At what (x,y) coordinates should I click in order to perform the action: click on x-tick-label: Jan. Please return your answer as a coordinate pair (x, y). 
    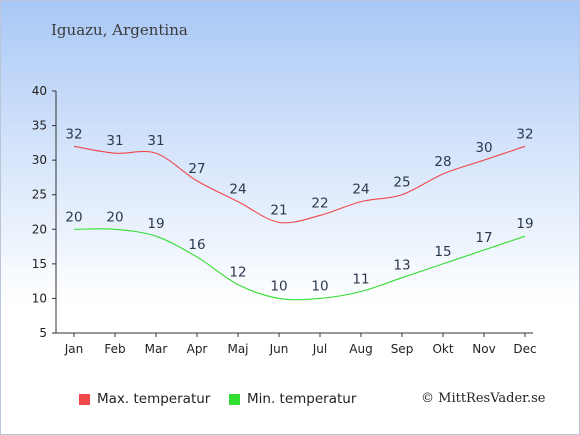
    Looking at the image, I should click on (74, 349).